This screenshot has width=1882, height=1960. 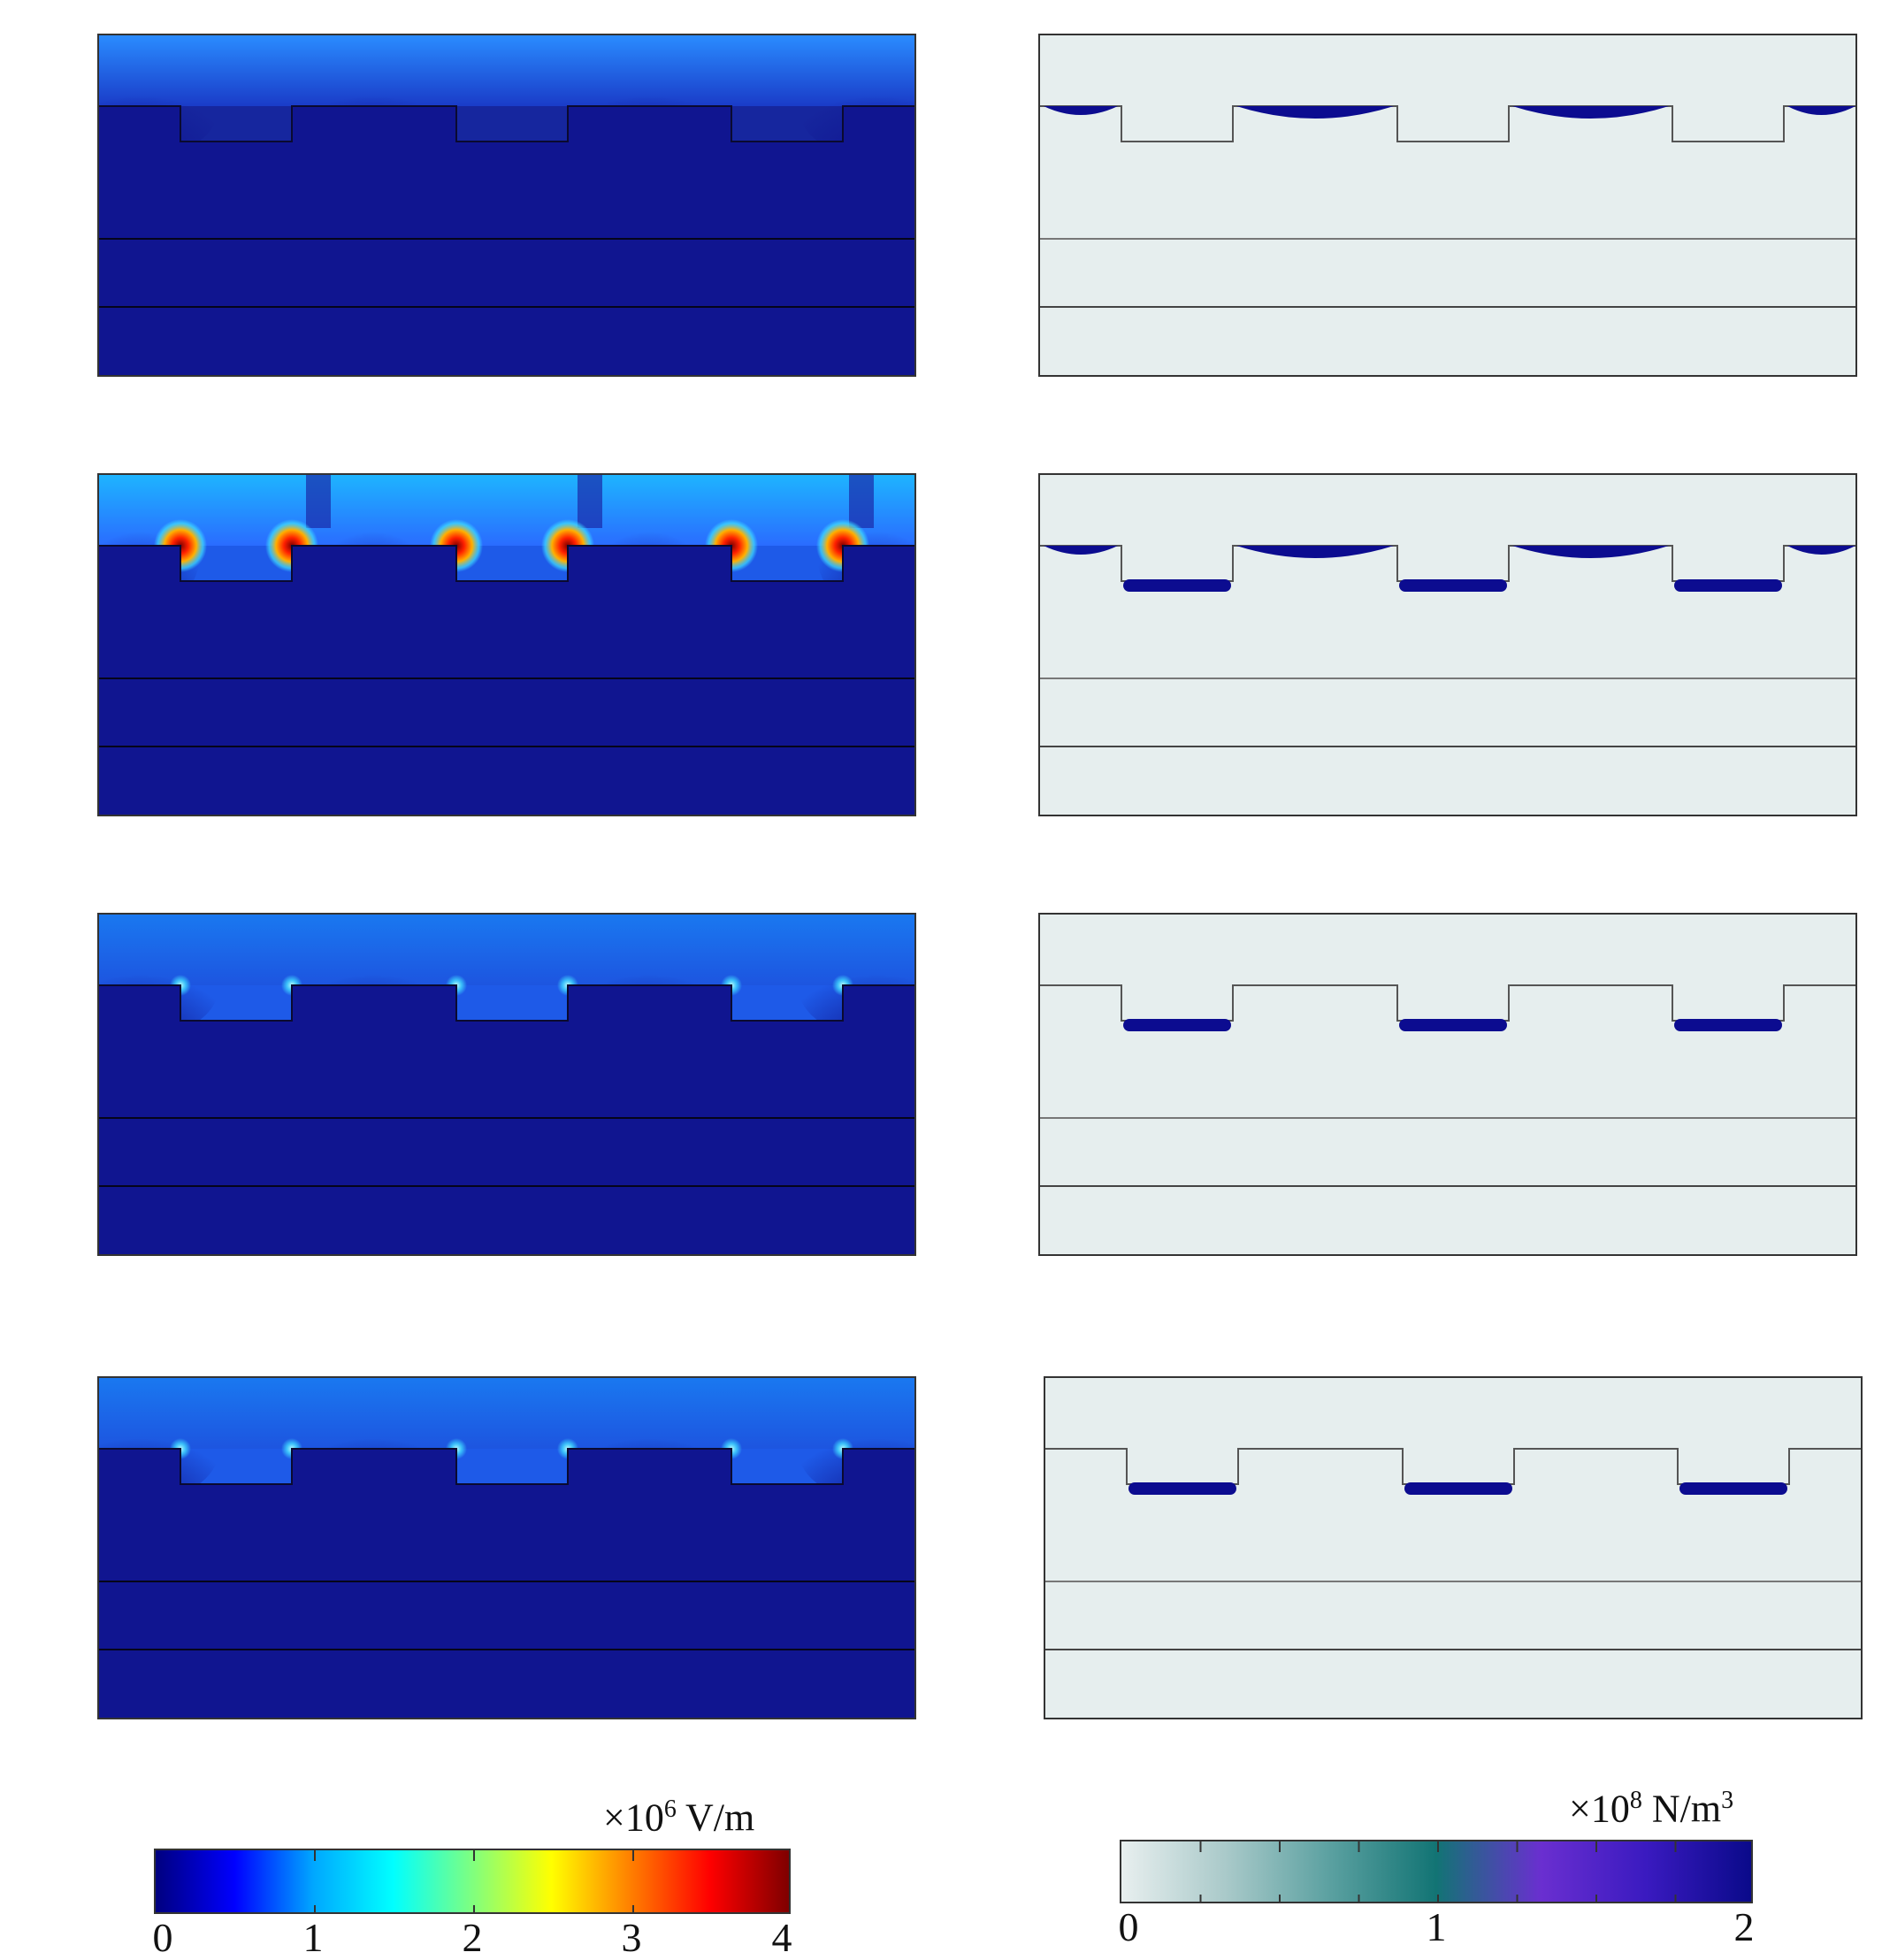 I want to click on field-colorbar, so click(x=472, y=1882).